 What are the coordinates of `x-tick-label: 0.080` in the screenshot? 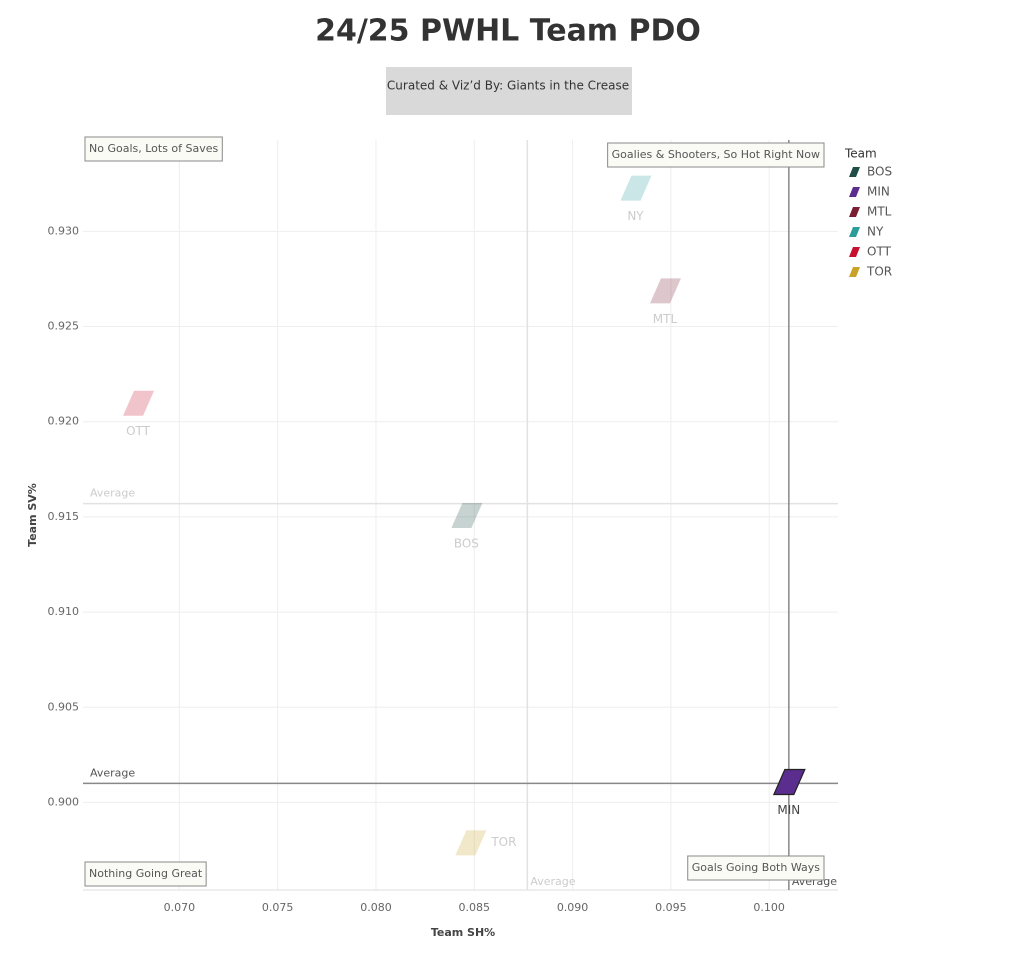 It's located at (376, 907).